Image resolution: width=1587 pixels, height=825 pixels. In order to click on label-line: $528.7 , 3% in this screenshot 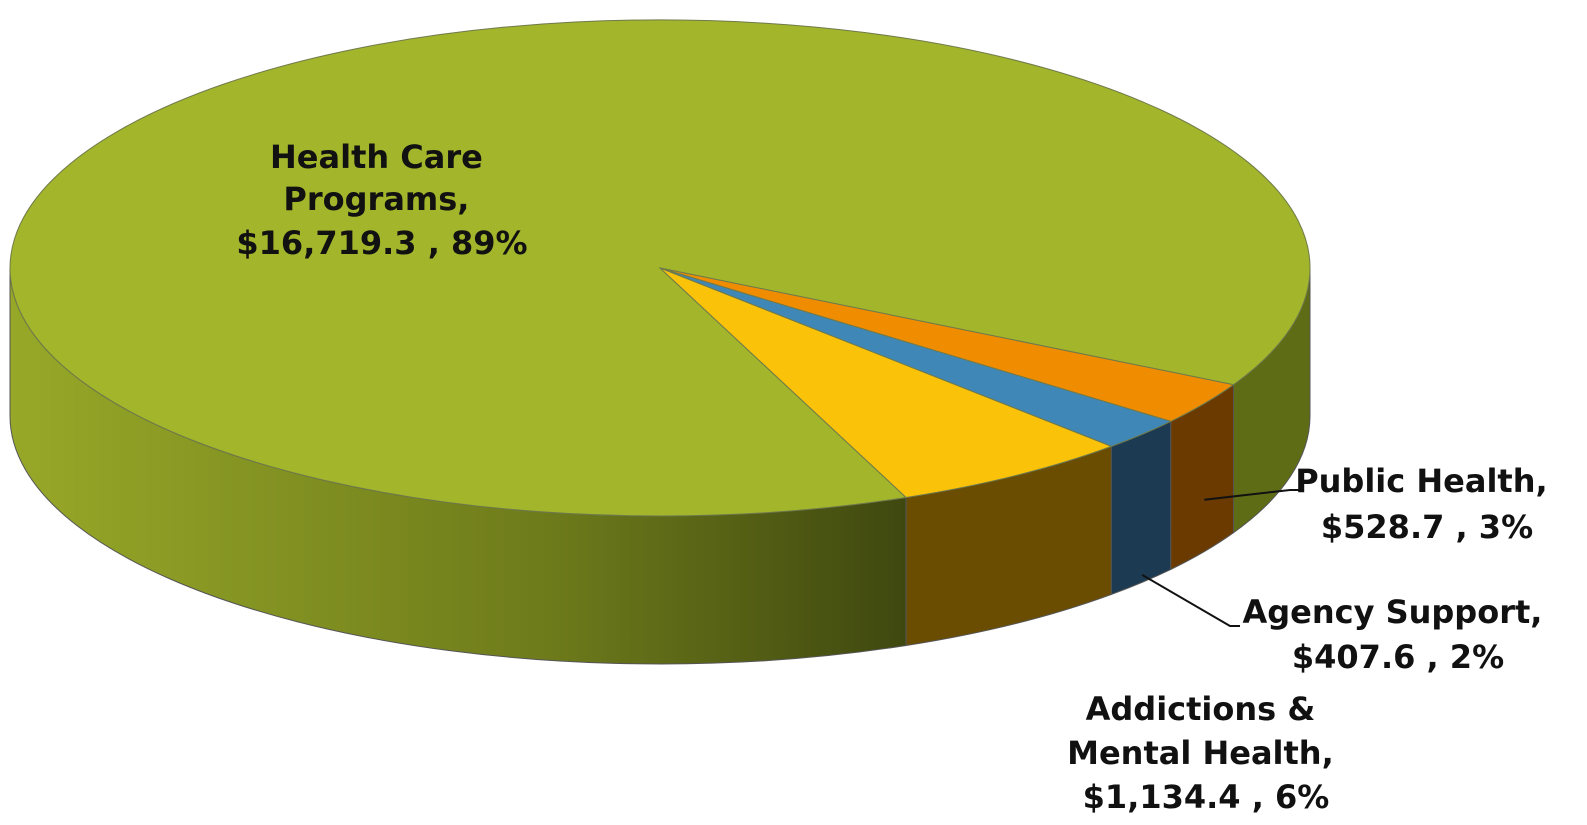, I will do `click(1427, 527)`.